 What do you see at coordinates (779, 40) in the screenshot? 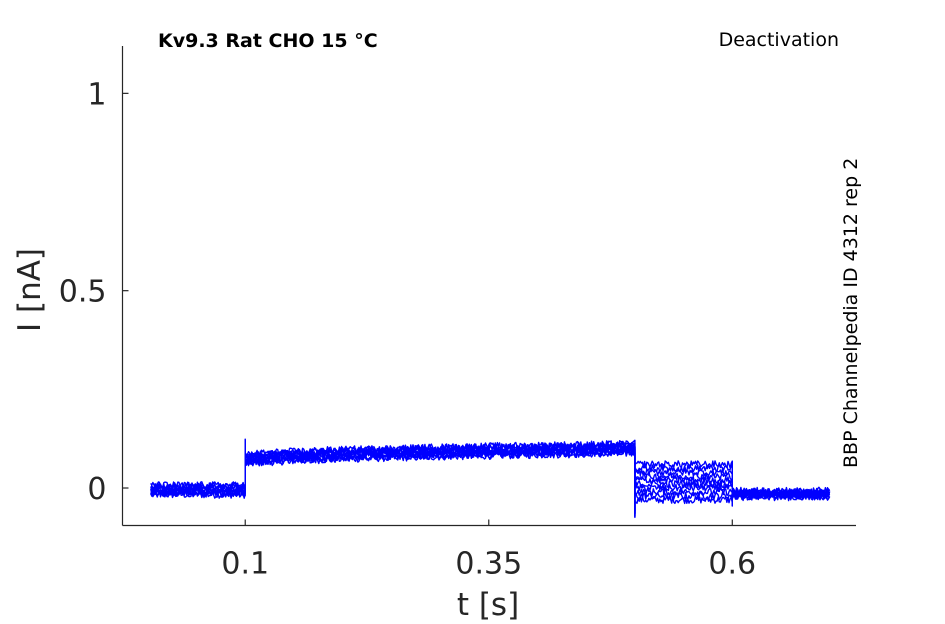
I see `protocol-annotation: Deactivation` at bounding box center [779, 40].